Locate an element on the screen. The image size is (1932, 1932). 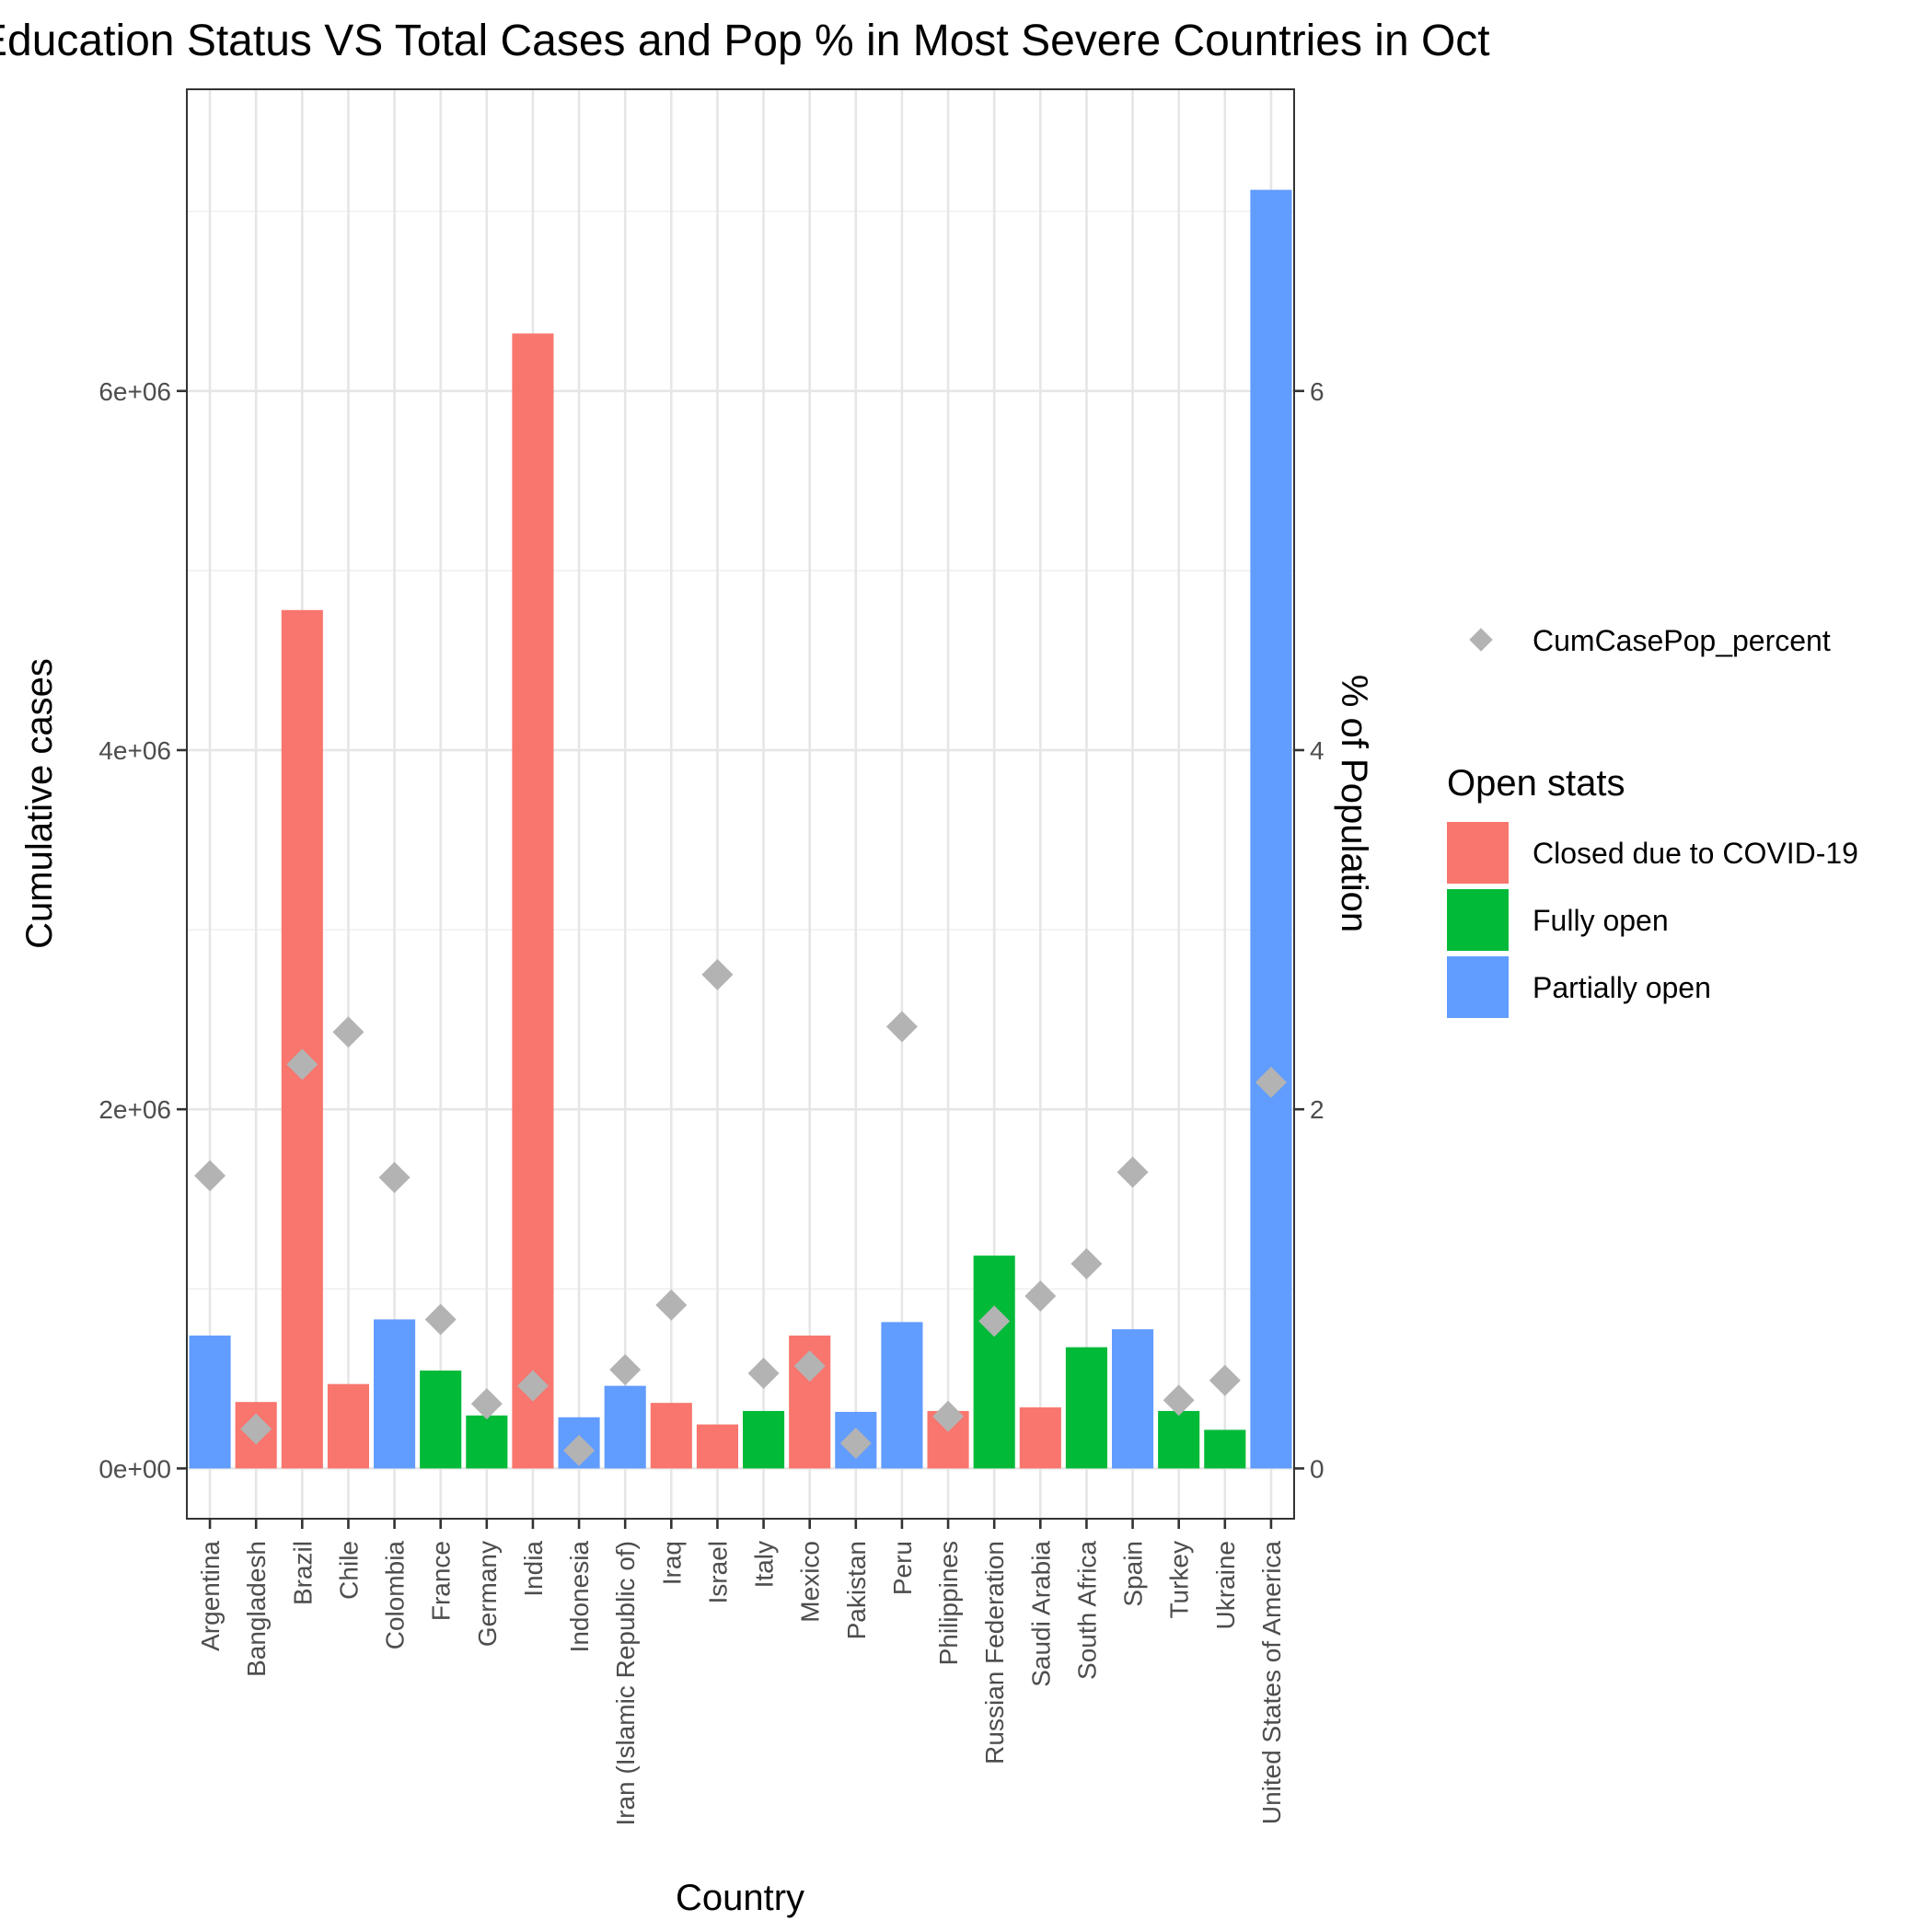
y-tick-label-right: 4 is located at coordinates (1318, 751).